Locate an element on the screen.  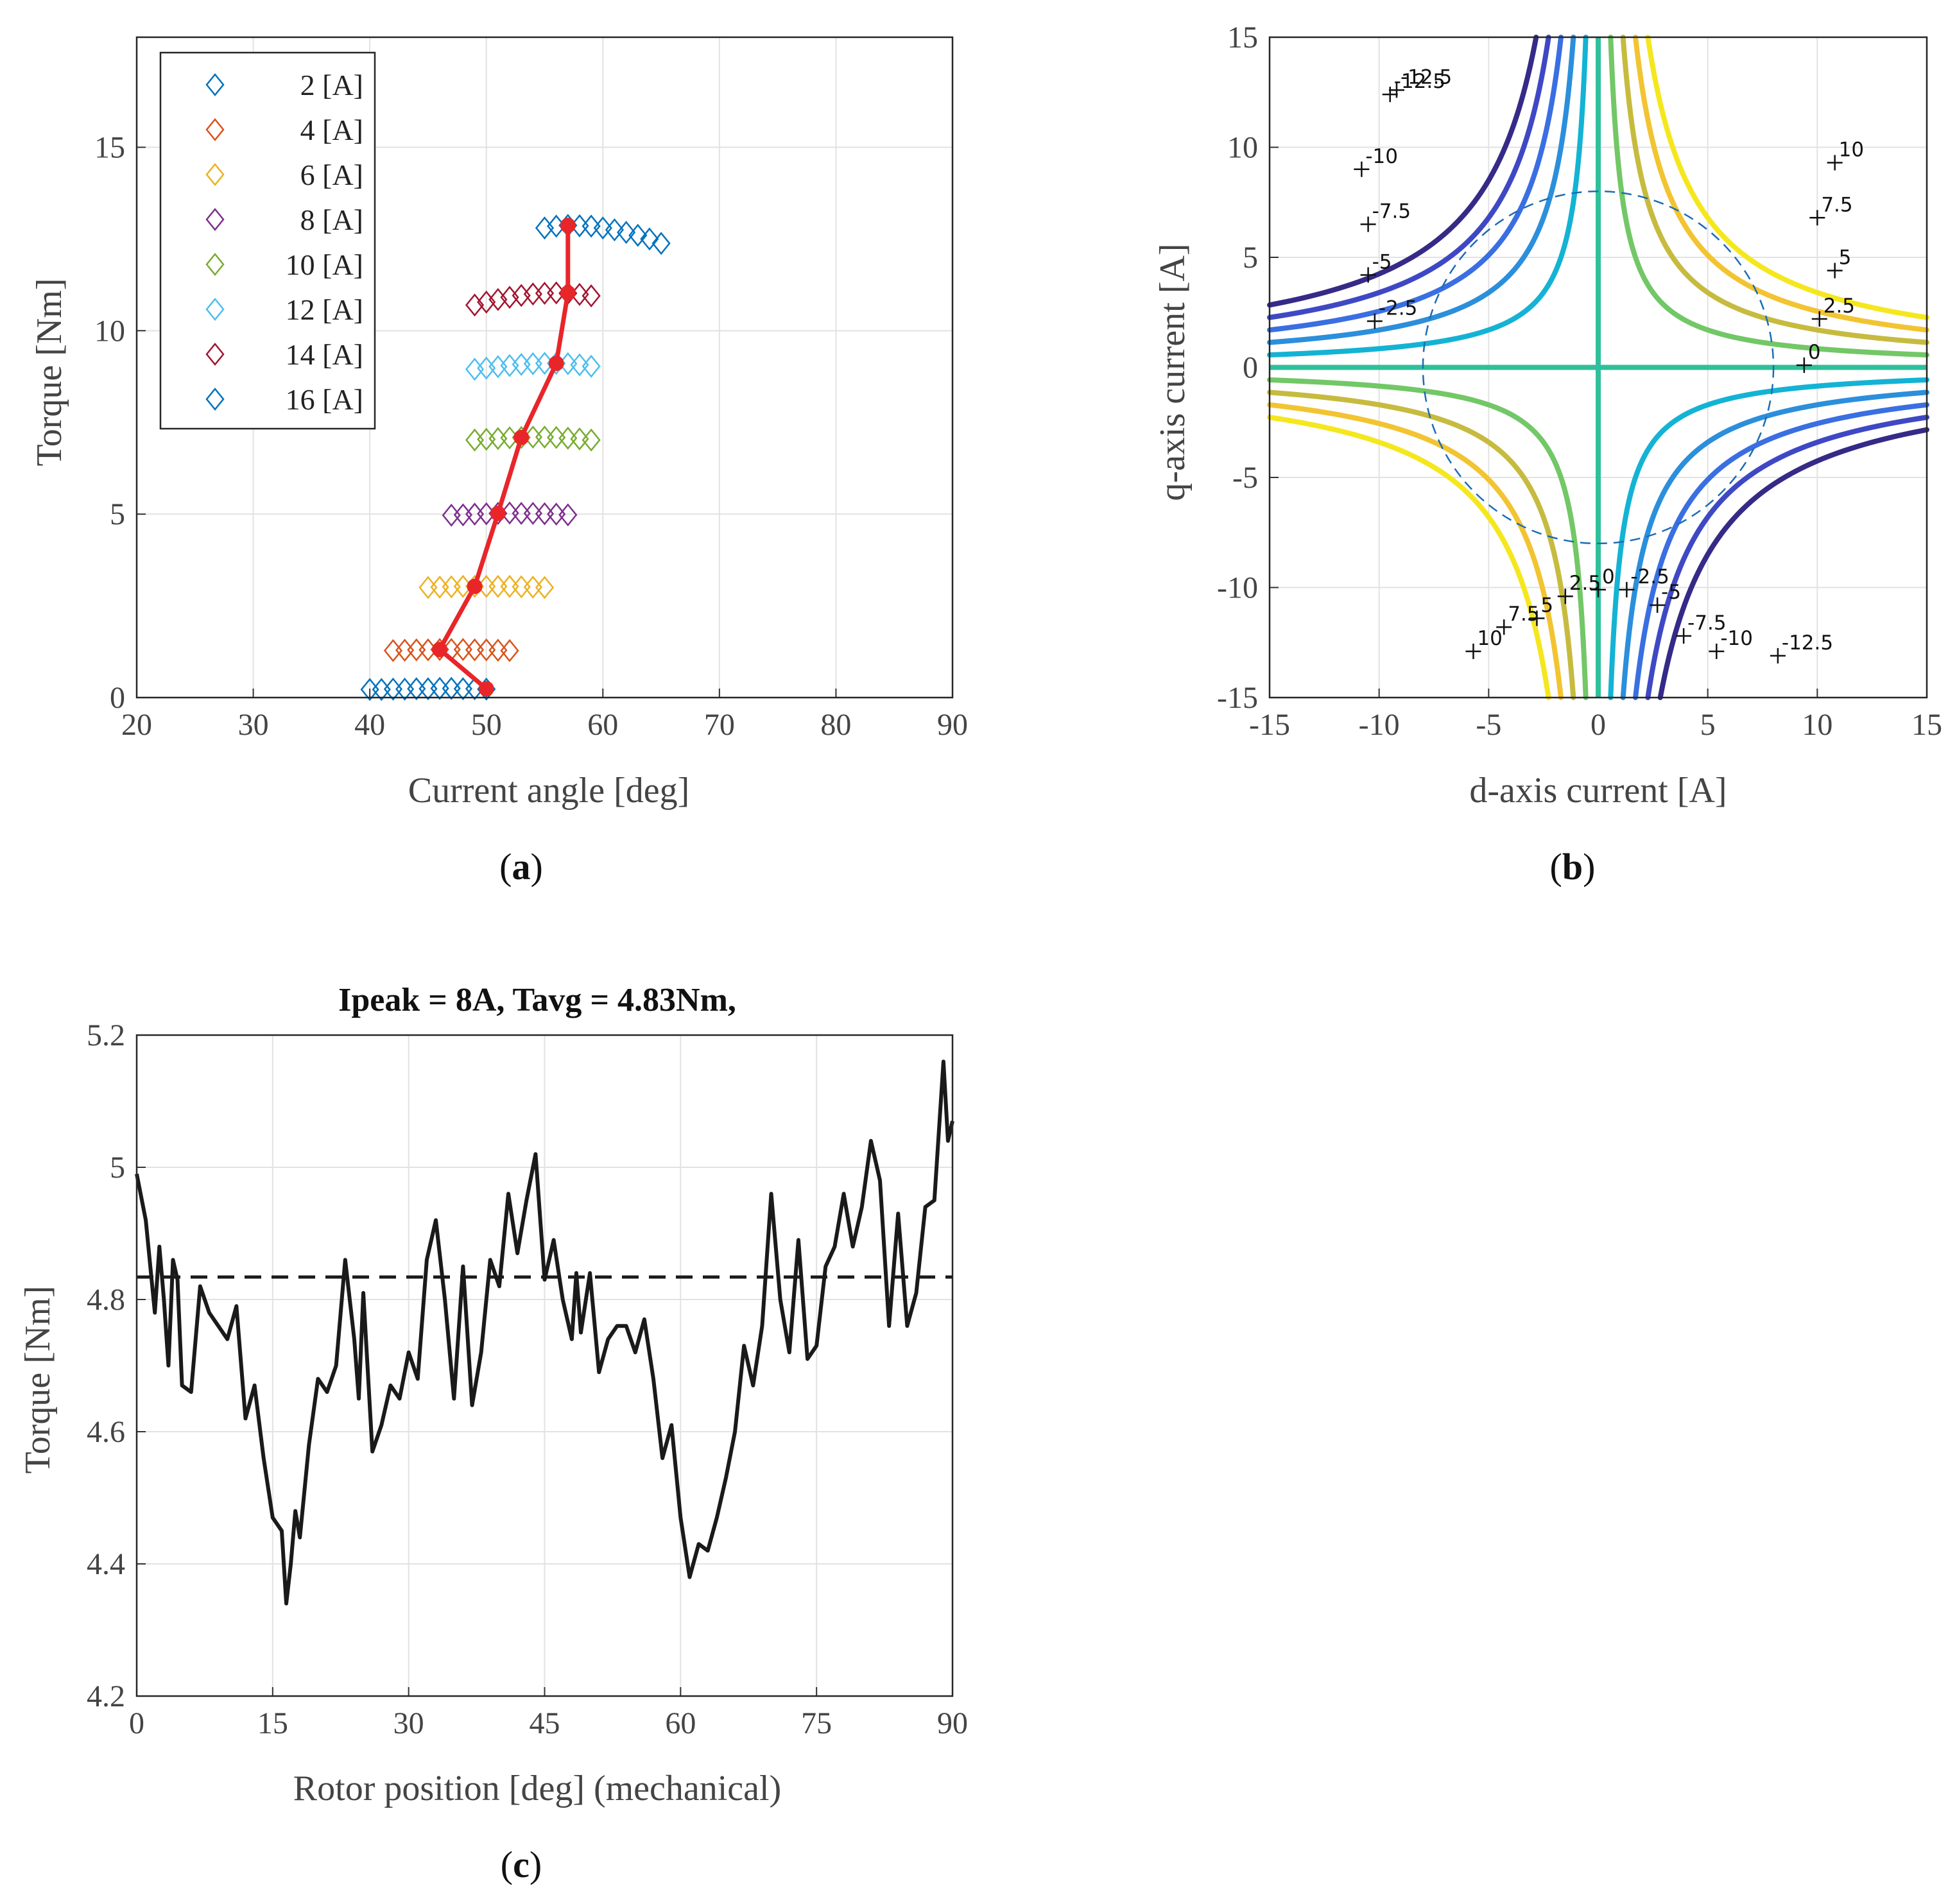
panel-c-ytick-label: 4.8 is located at coordinates (106, 1300).